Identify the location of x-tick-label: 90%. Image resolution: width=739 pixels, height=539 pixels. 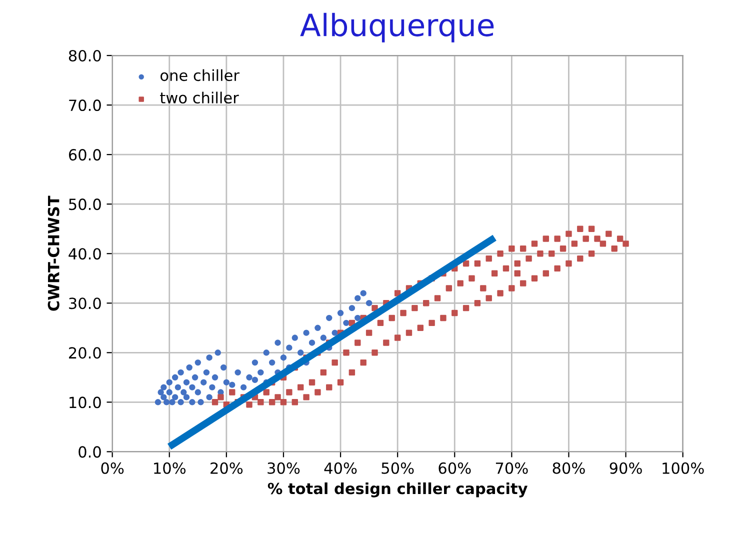
(626, 468).